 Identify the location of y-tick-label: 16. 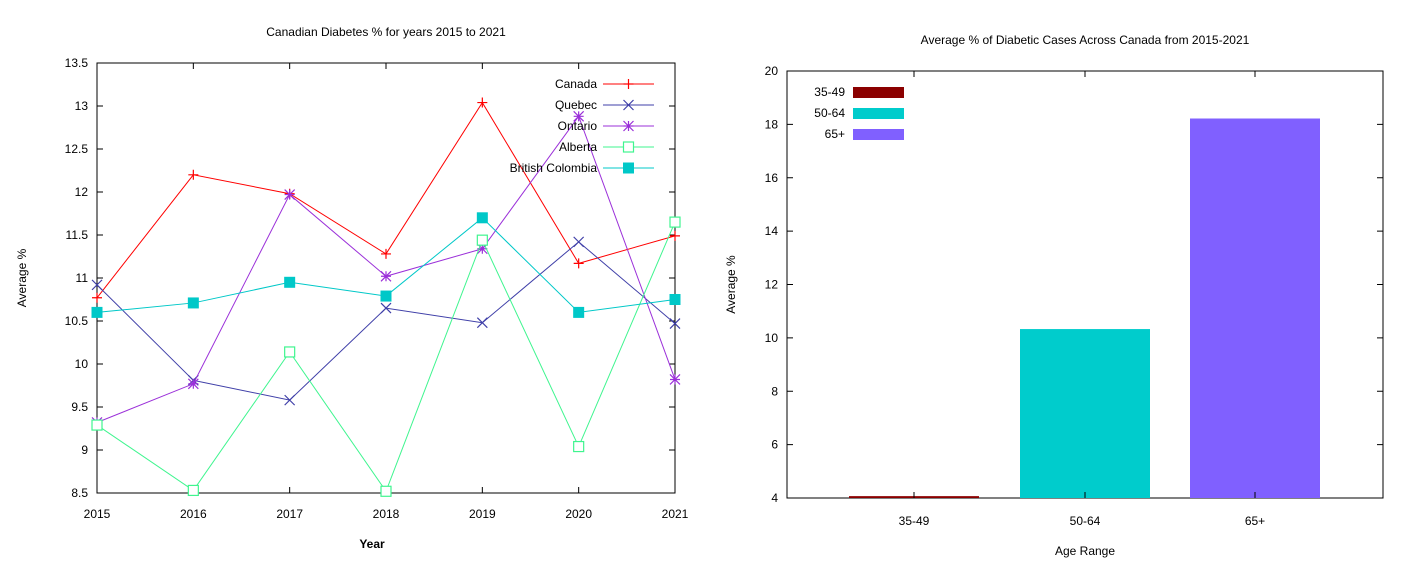
(772, 178).